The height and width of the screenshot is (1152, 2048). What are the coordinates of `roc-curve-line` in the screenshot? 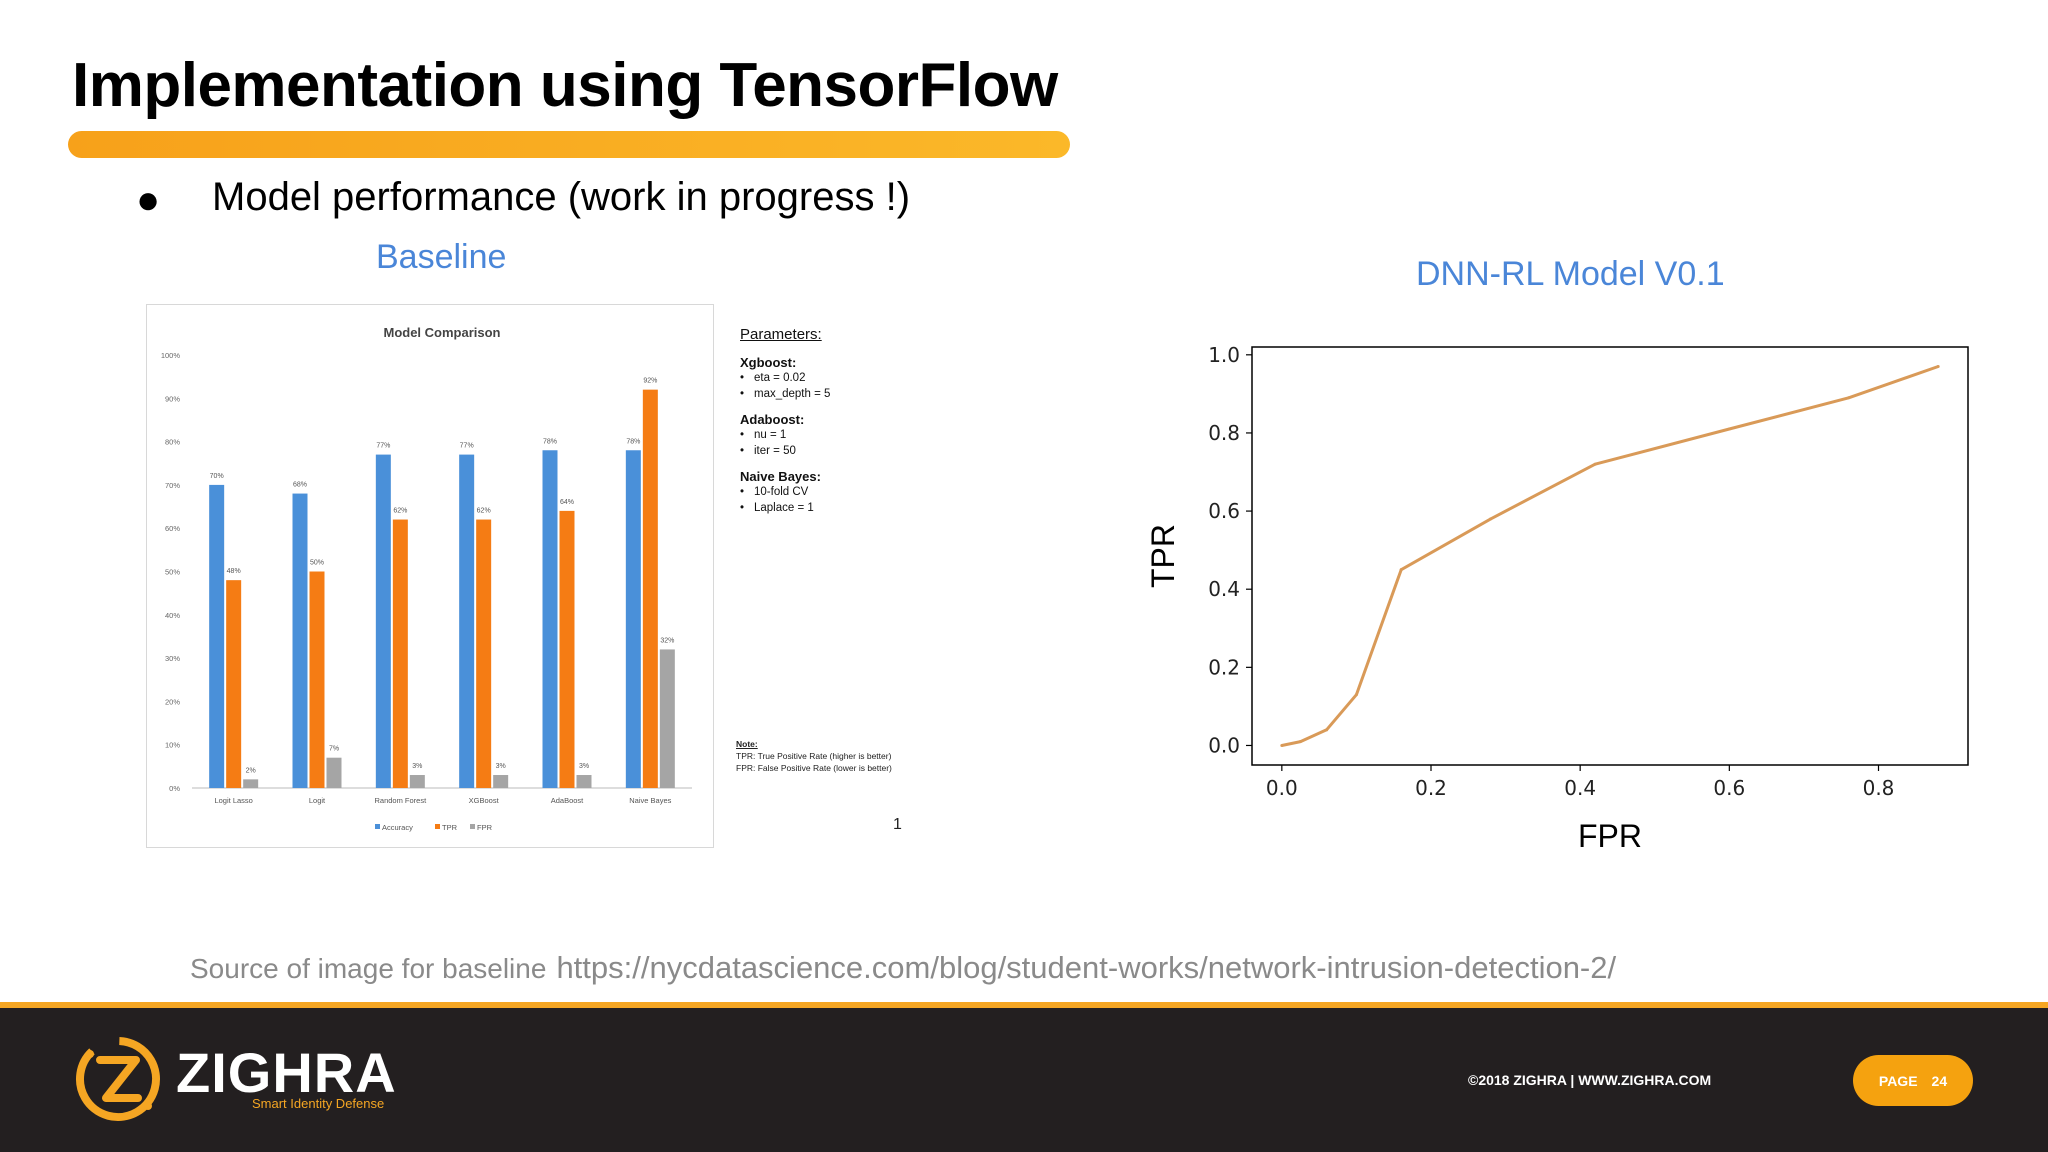 It's located at (1610, 556).